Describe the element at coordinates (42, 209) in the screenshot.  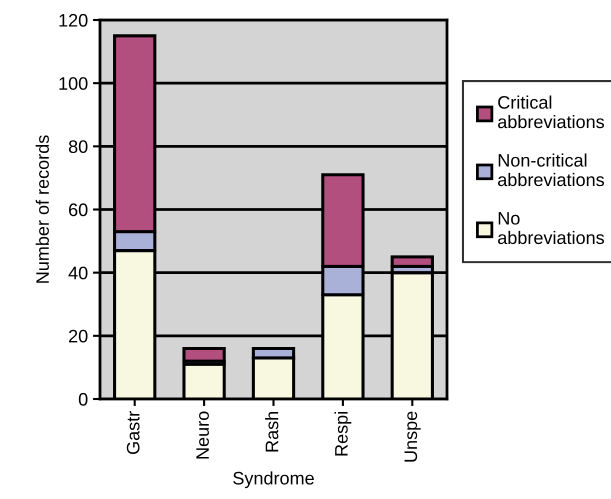
I see `y-axis-title: Number of records` at that location.